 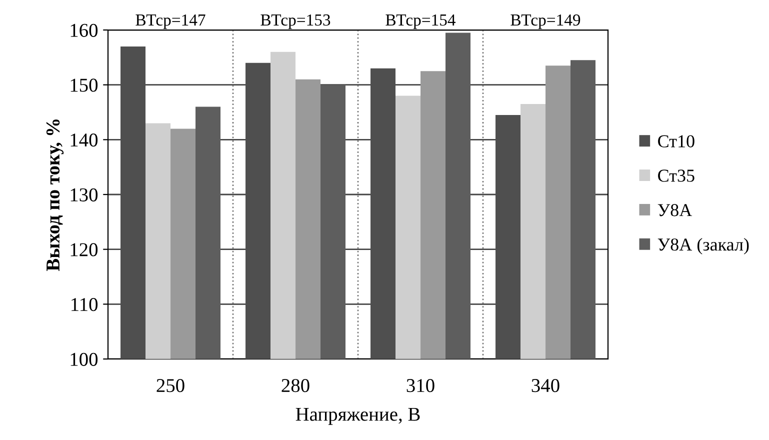 I want to click on legend-label: У8А, so click(x=675, y=210).